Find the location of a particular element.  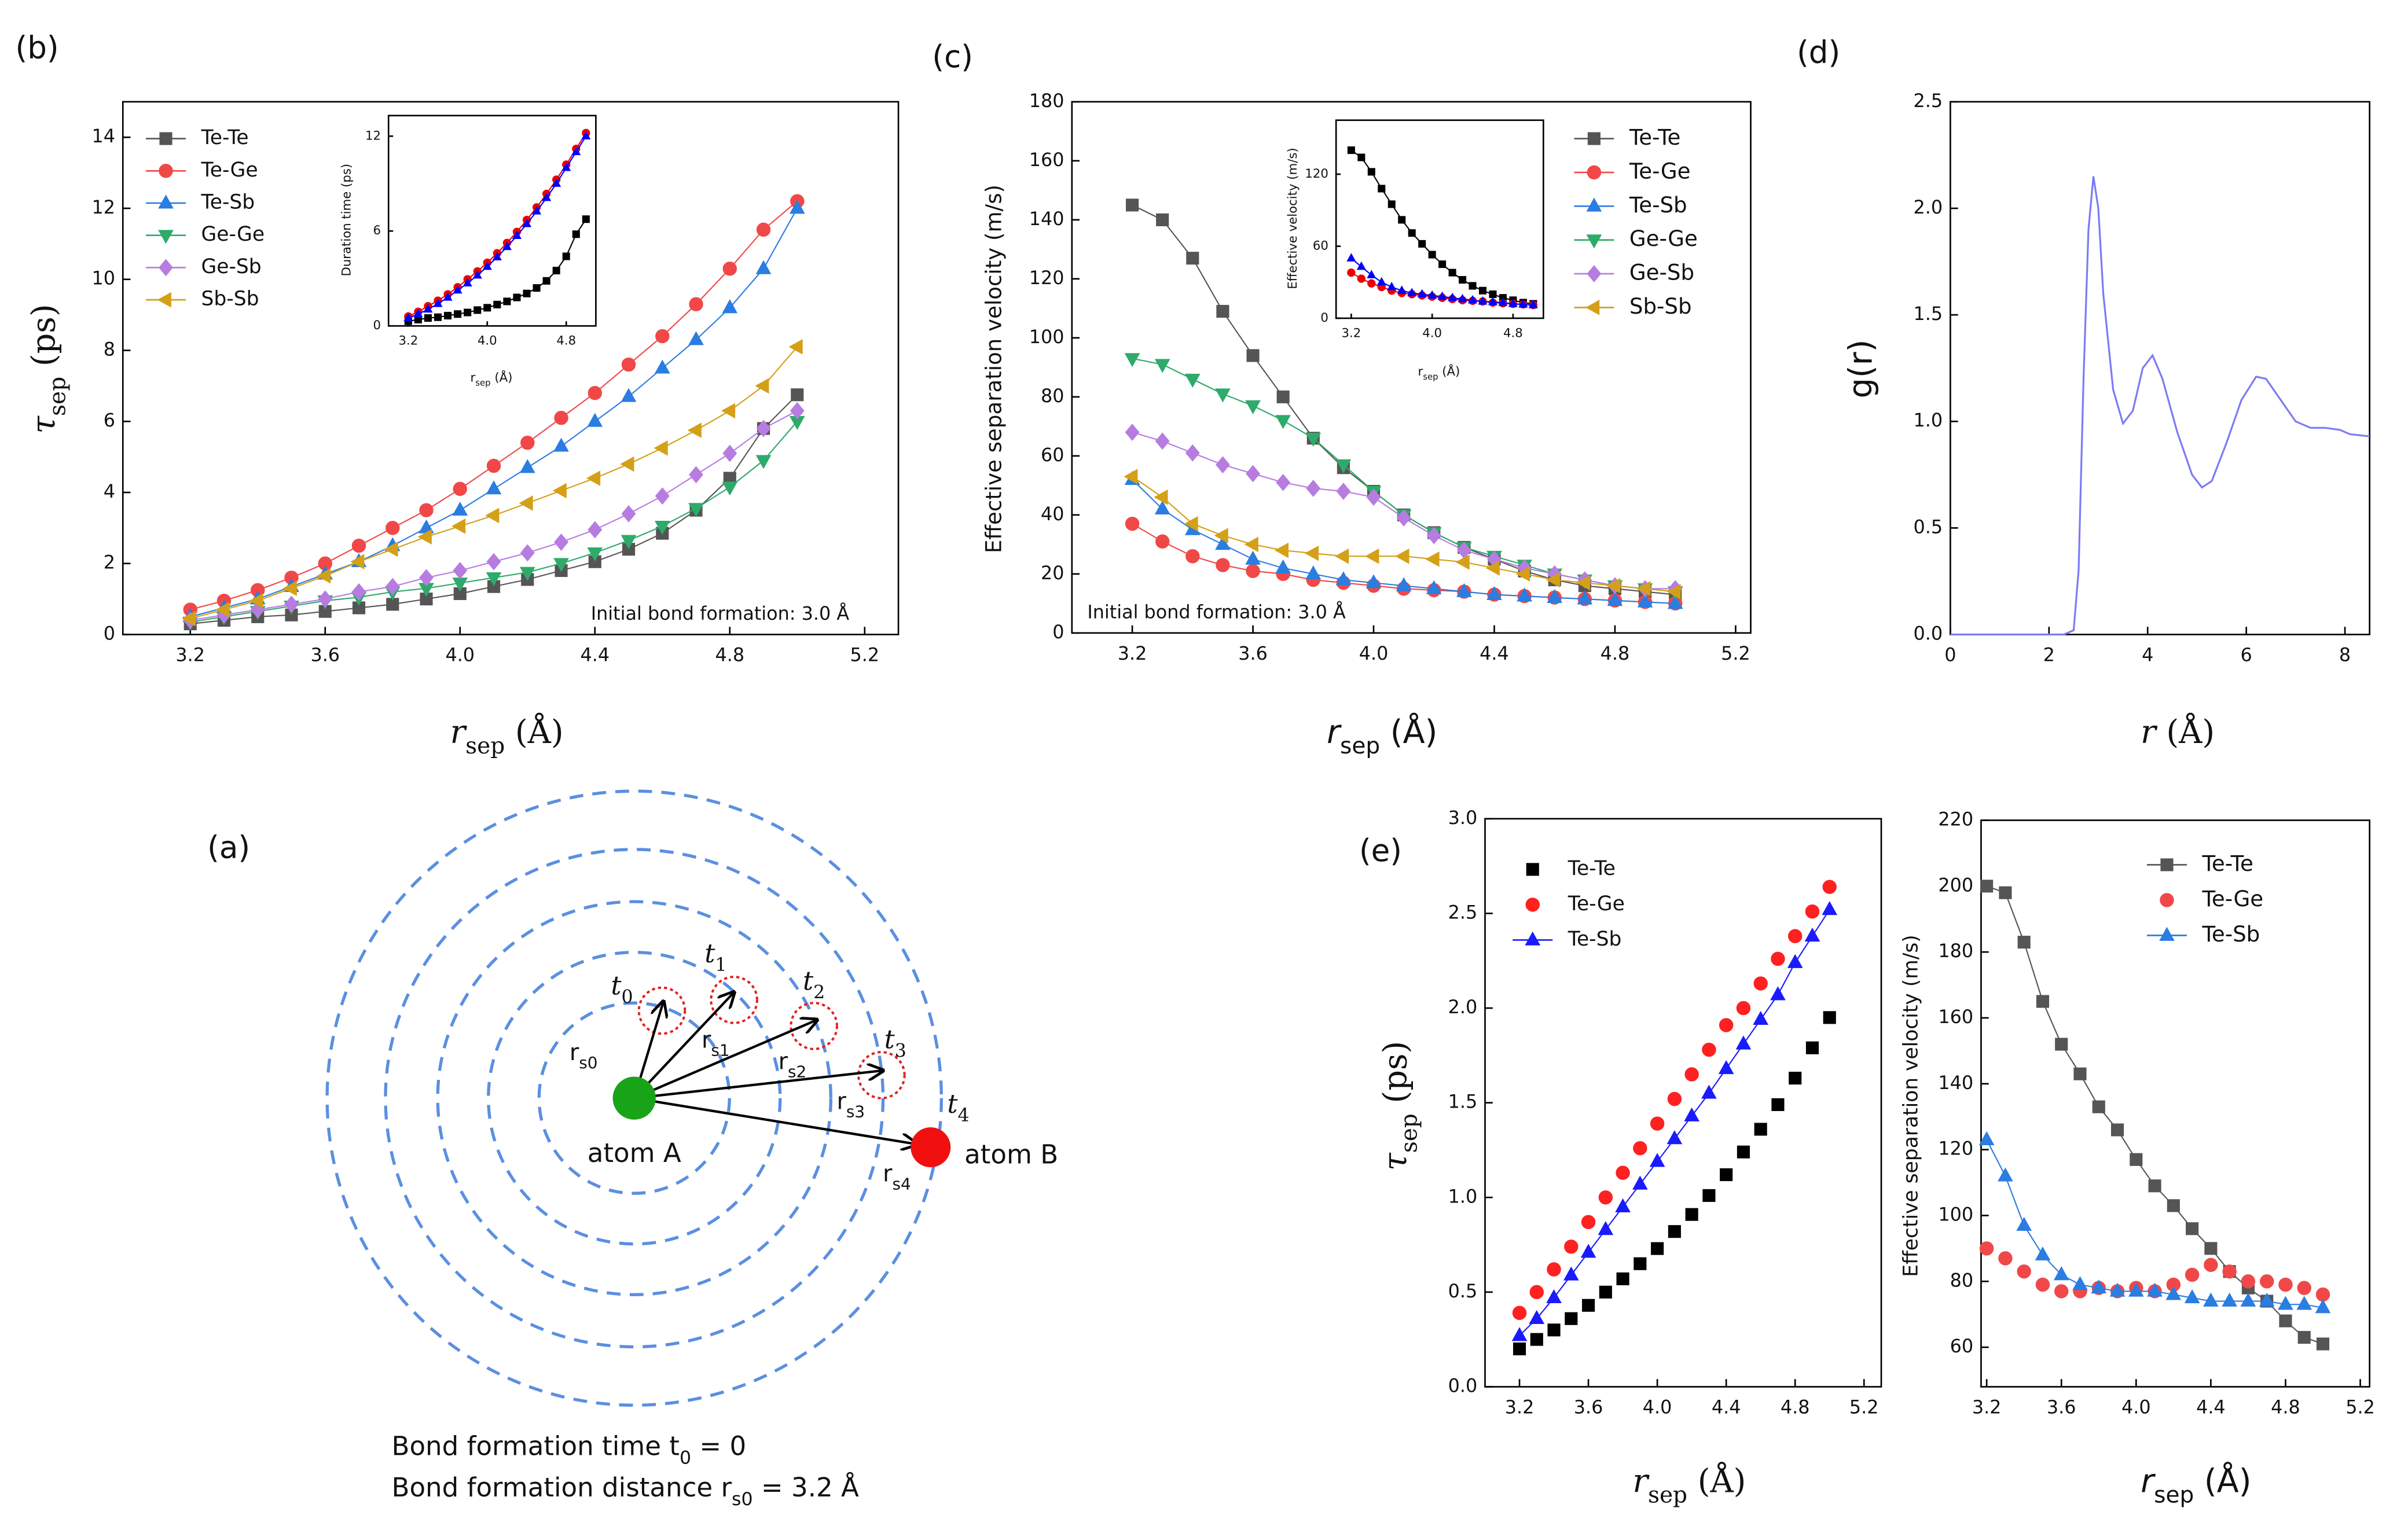

text-part: s0 is located at coordinates (588, 1062).